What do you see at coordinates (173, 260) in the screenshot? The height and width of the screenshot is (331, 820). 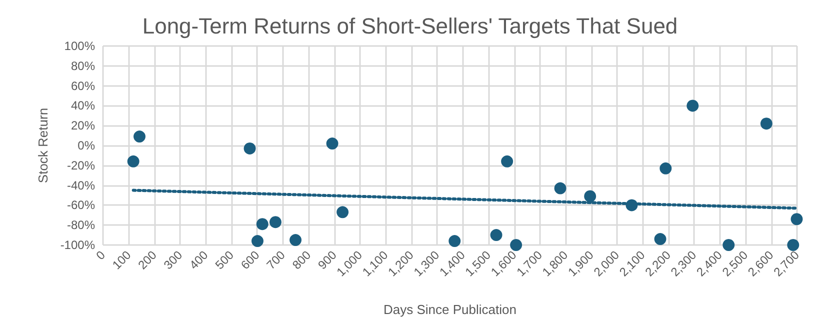 I see `x-tick-label: 300` at bounding box center [173, 260].